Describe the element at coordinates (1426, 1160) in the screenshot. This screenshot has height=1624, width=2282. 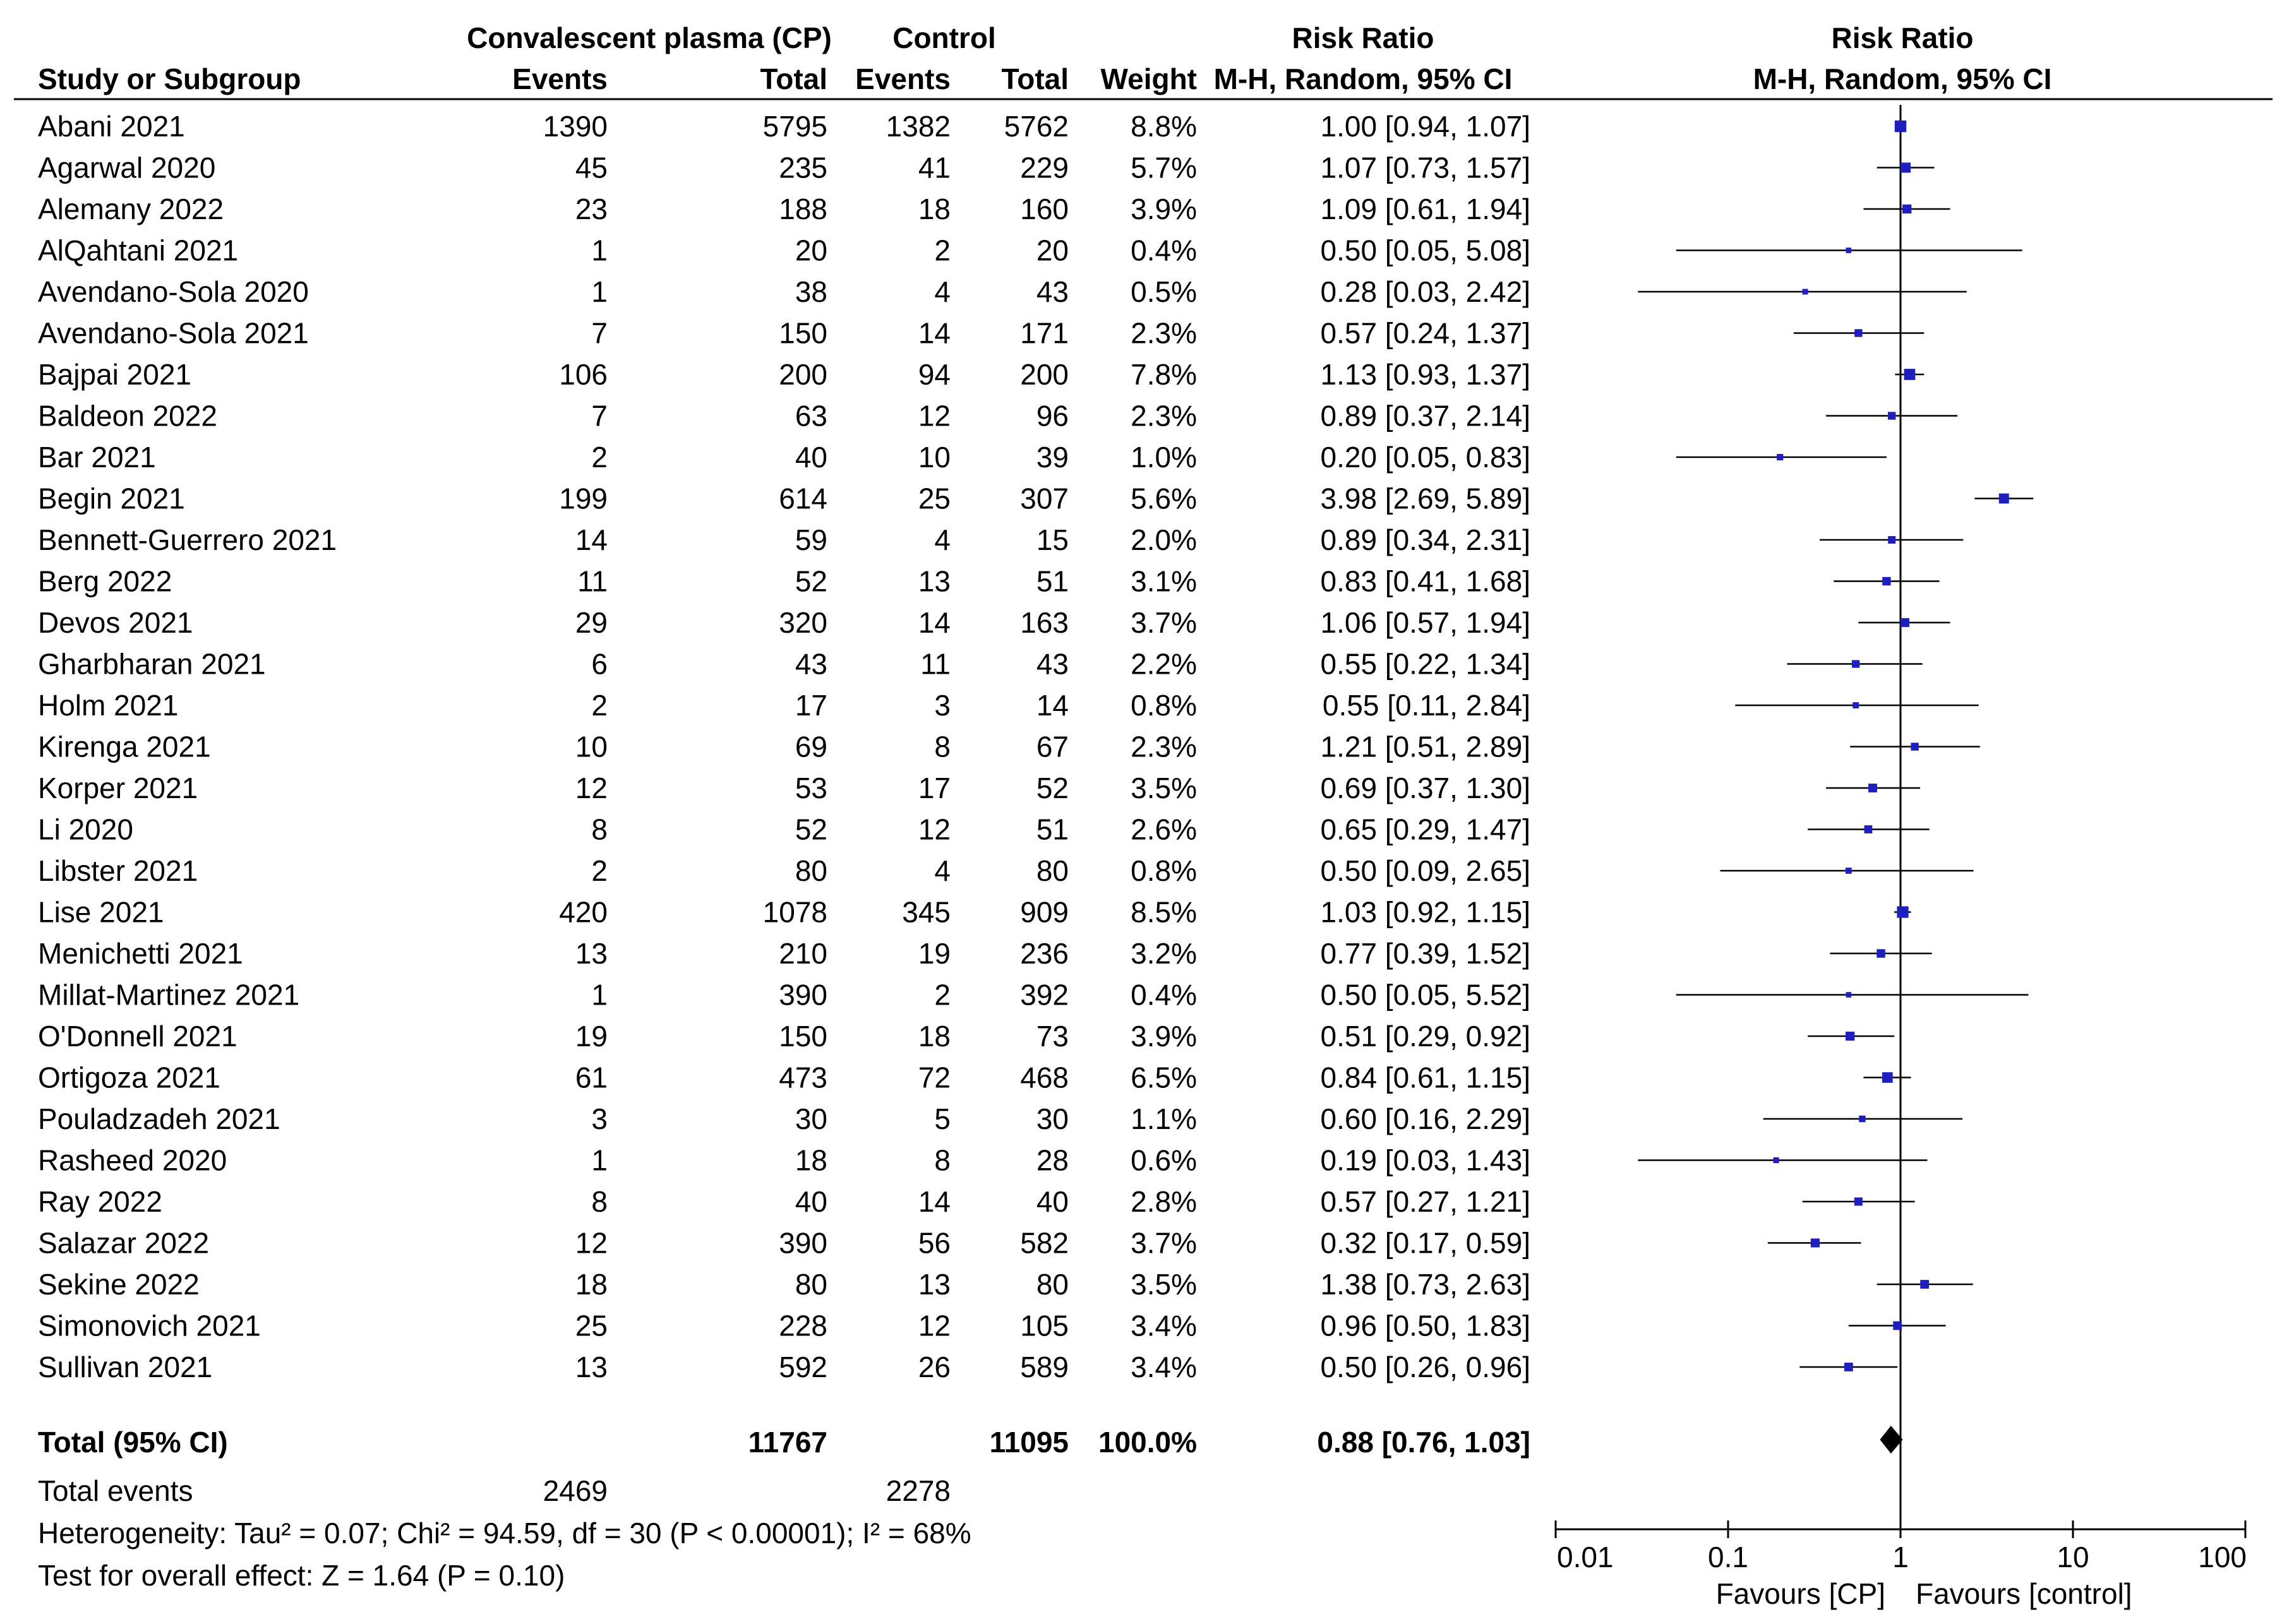
I see `risk-ratio-ci: 0.19 [0.03, 1.43]` at that location.